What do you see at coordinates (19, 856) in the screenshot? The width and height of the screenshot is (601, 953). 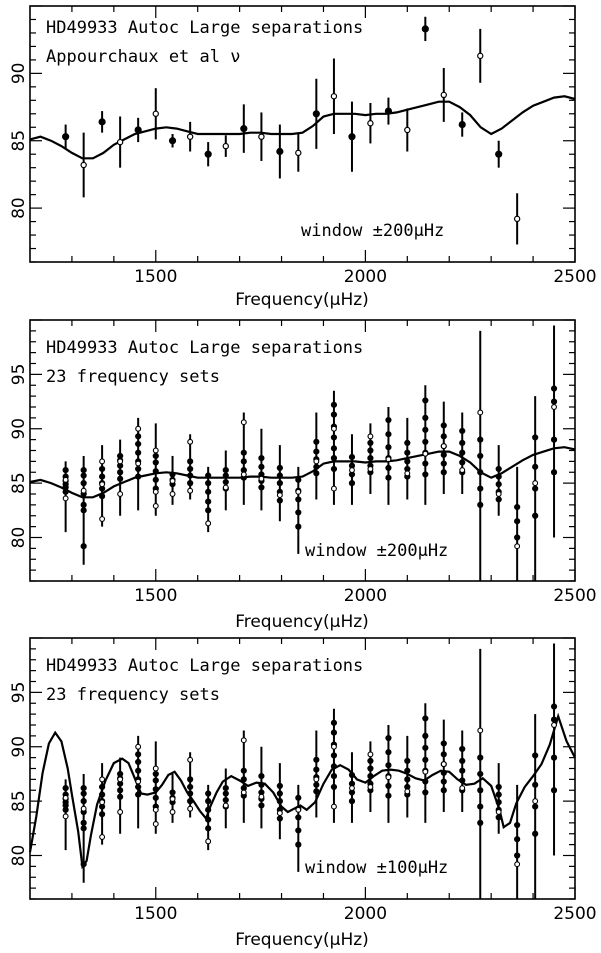 I see `y-tick-label: 80` at bounding box center [19, 856].